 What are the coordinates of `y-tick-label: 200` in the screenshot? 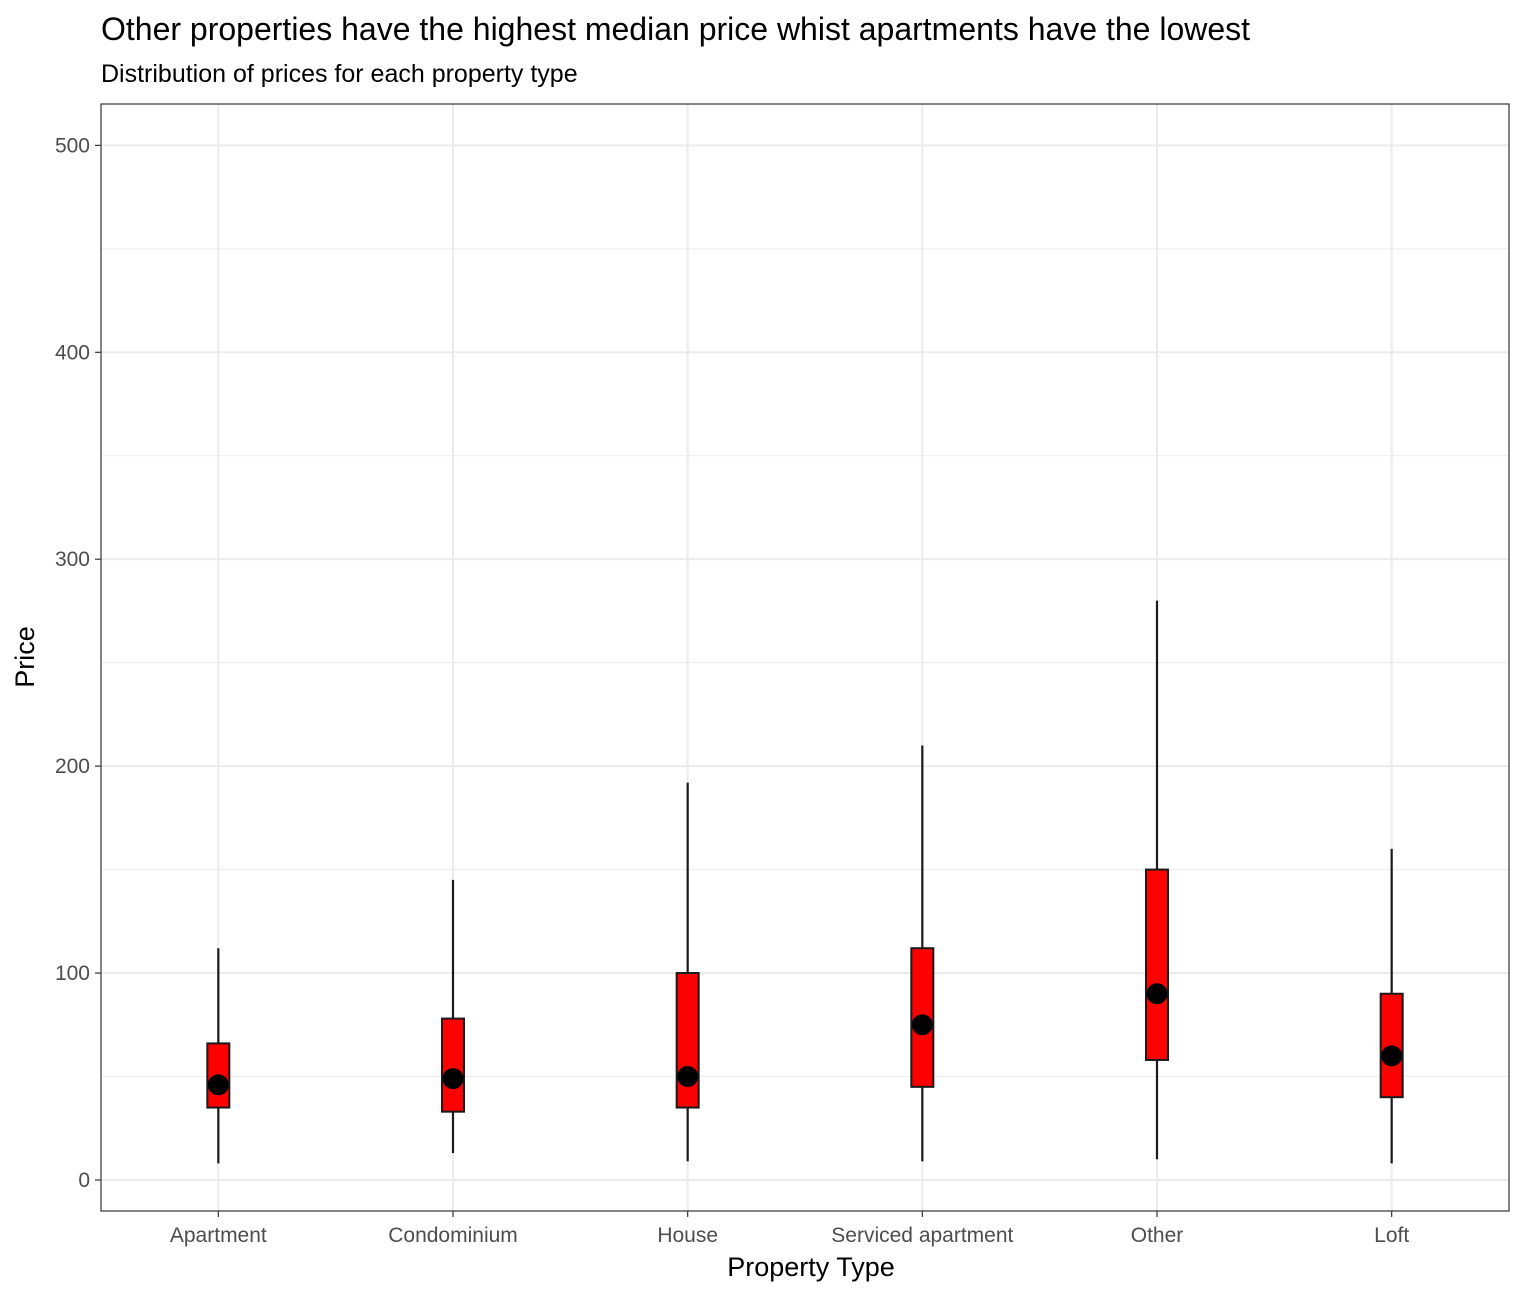 It's located at (72, 766).